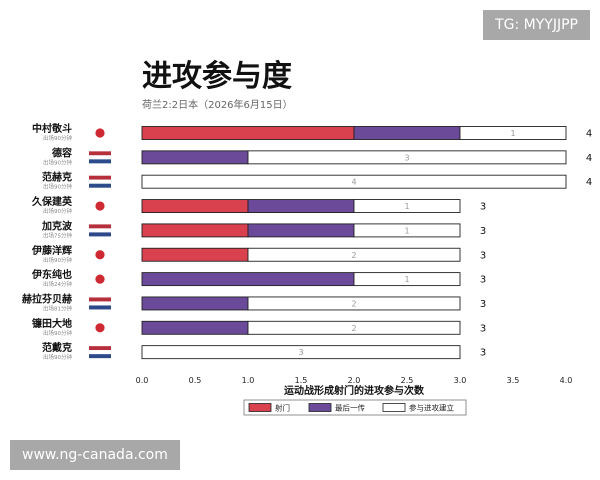 The height and width of the screenshot is (480, 600). Describe the element at coordinates (354, 380) in the screenshot. I see `x-axis: 0.0 0.5 1.0 1.5 2.0 2.5 3.0 3.5 4.0` at that location.